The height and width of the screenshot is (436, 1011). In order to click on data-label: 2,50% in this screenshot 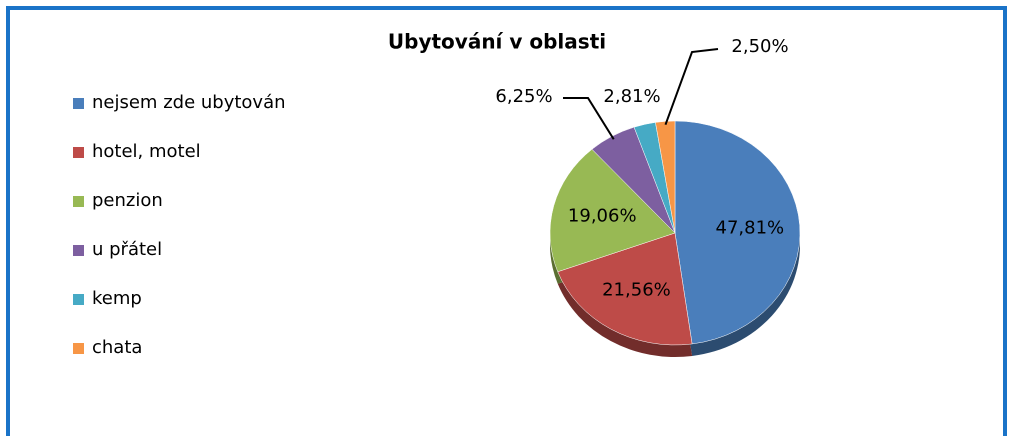, I will do `click(759, 46)`.